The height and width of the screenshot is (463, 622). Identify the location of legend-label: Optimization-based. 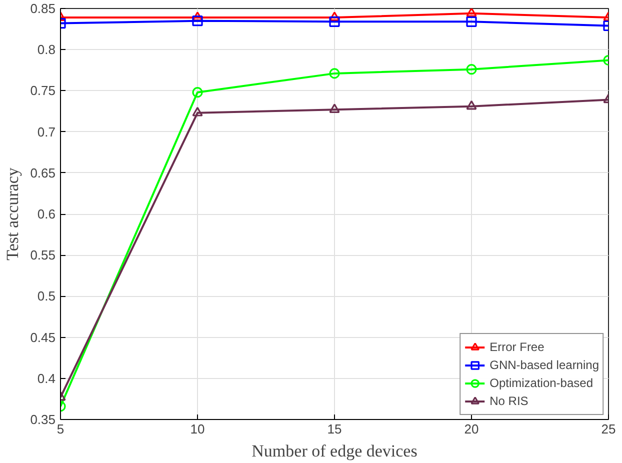
(541, 383).